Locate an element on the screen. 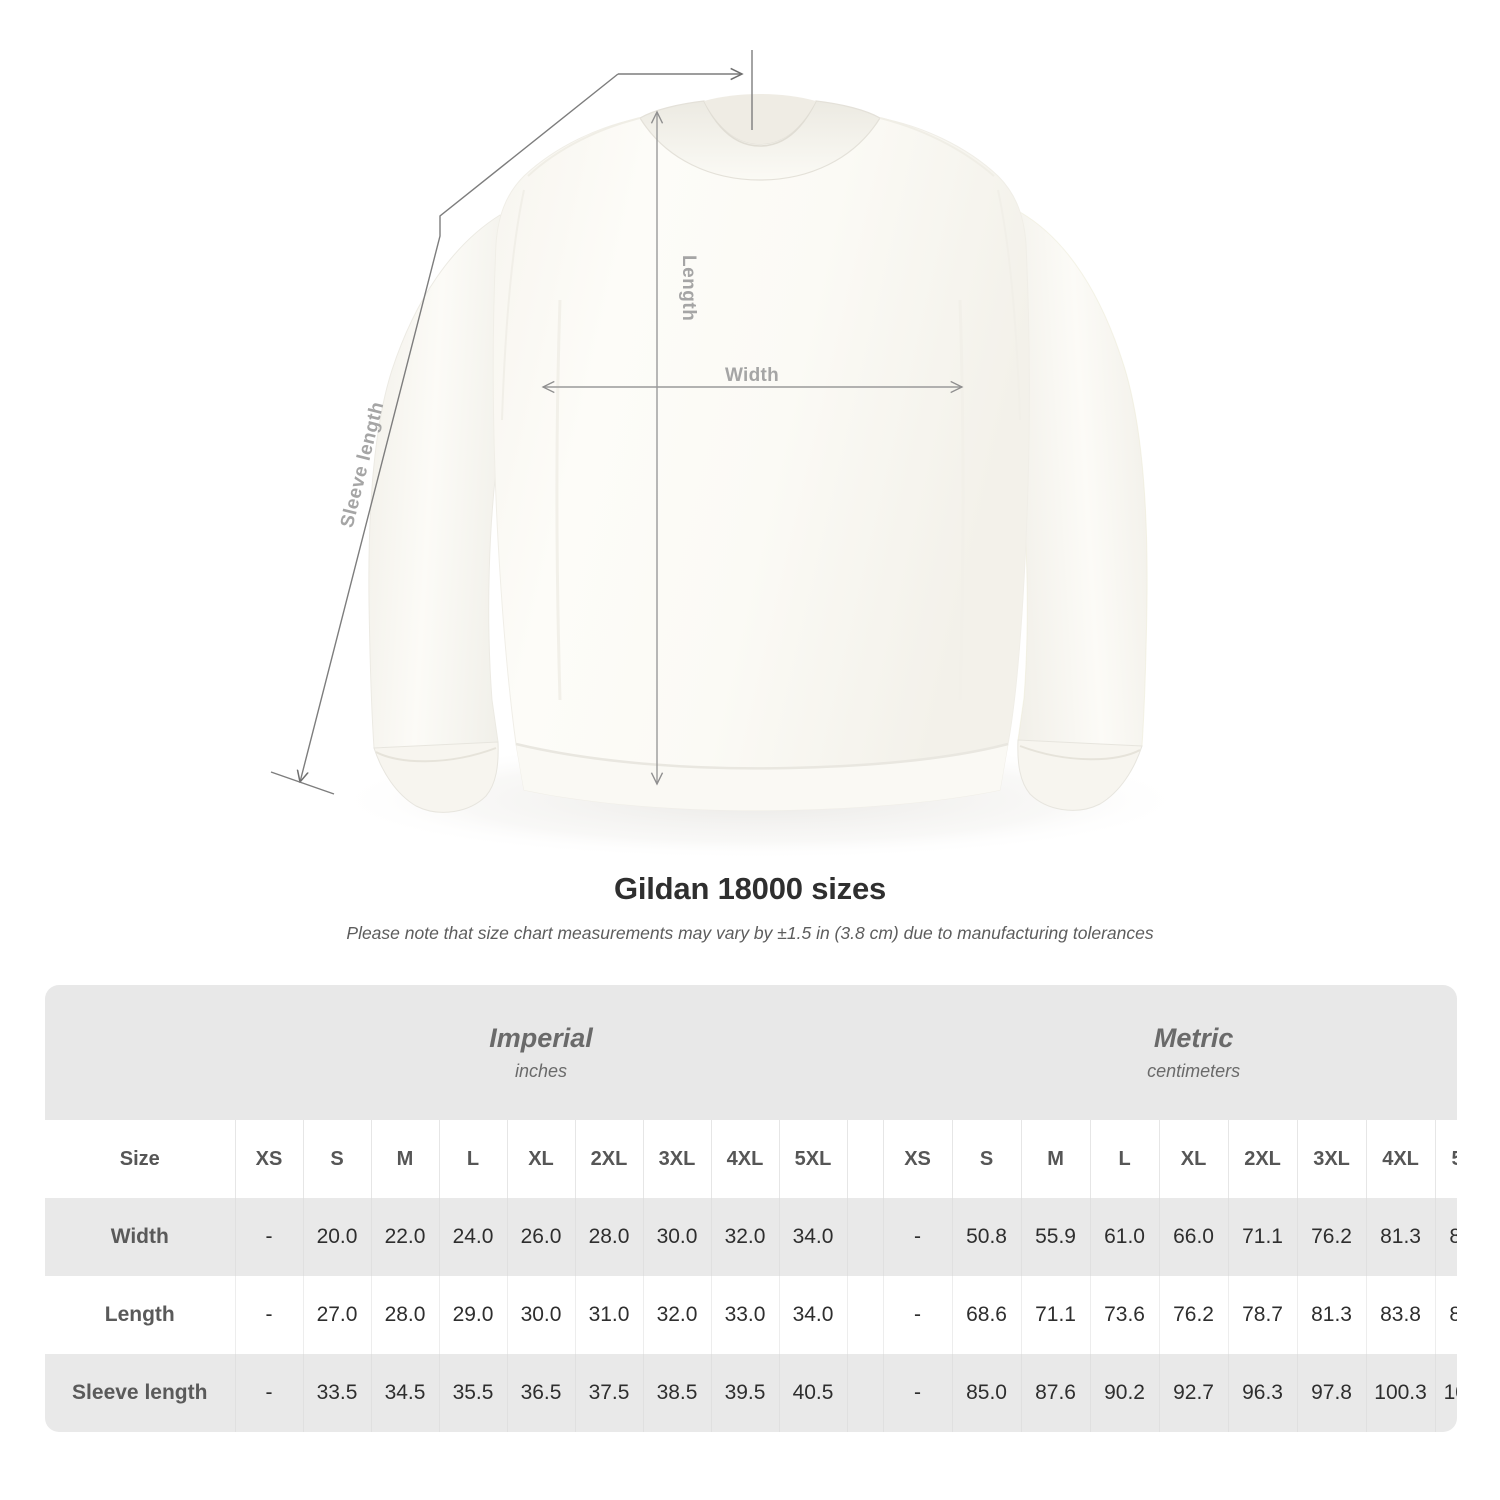  length-imperial-3xl: 32.0 is located at coordinates (676, 1315).